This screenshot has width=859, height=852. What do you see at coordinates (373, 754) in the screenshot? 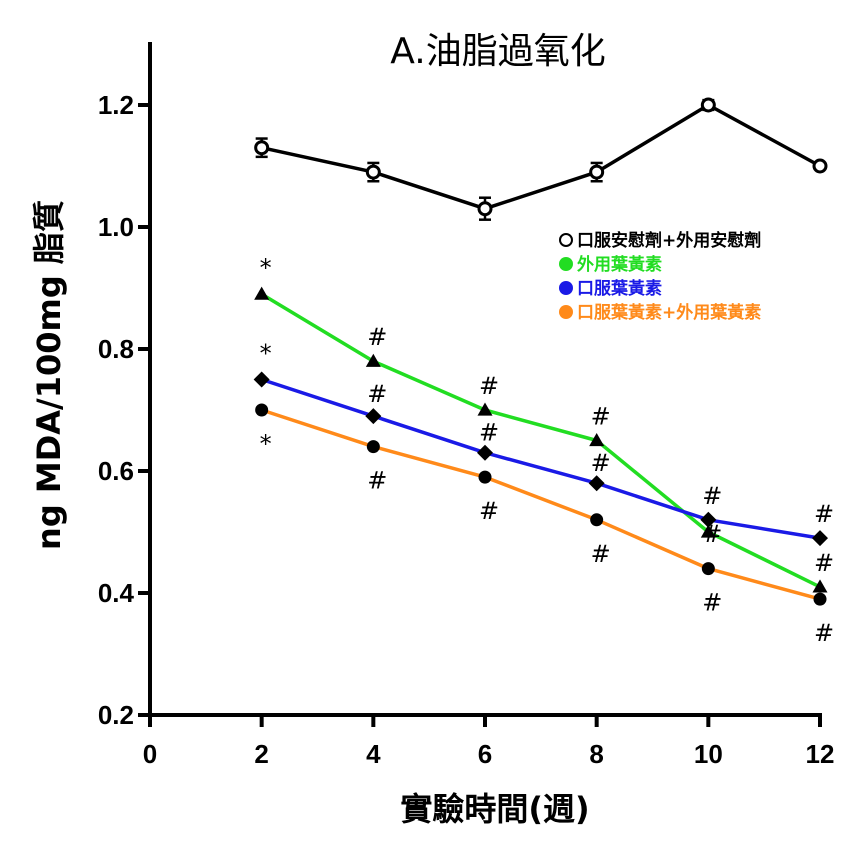
I see `x-tick-label: 4` at bounding box center [373, 754].